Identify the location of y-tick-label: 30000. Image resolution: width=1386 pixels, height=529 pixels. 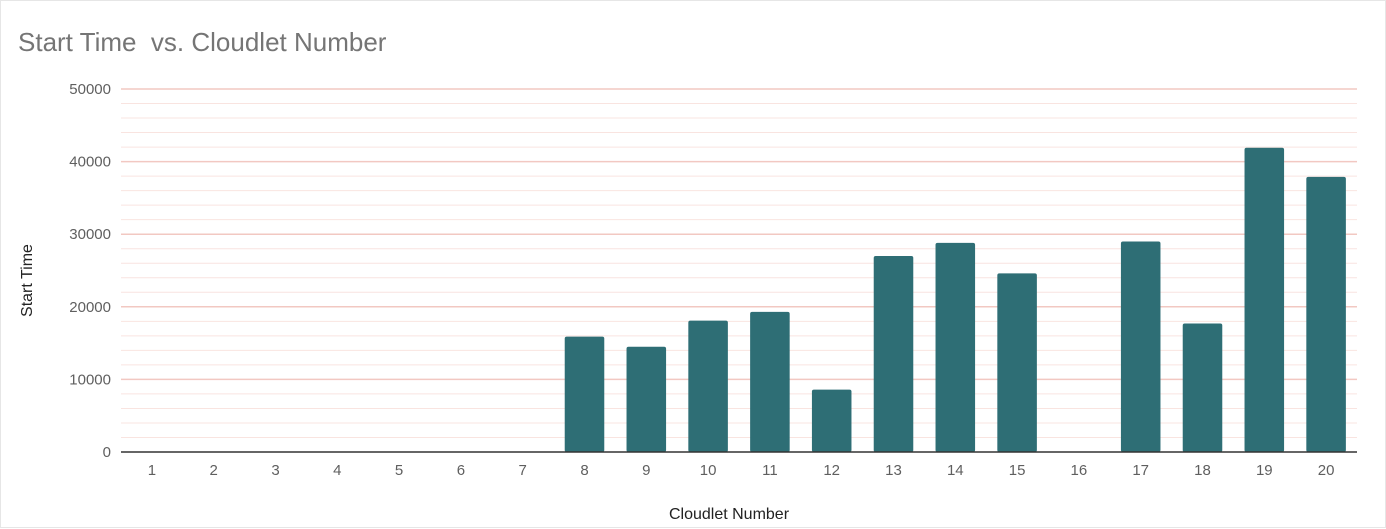
(90, 234).